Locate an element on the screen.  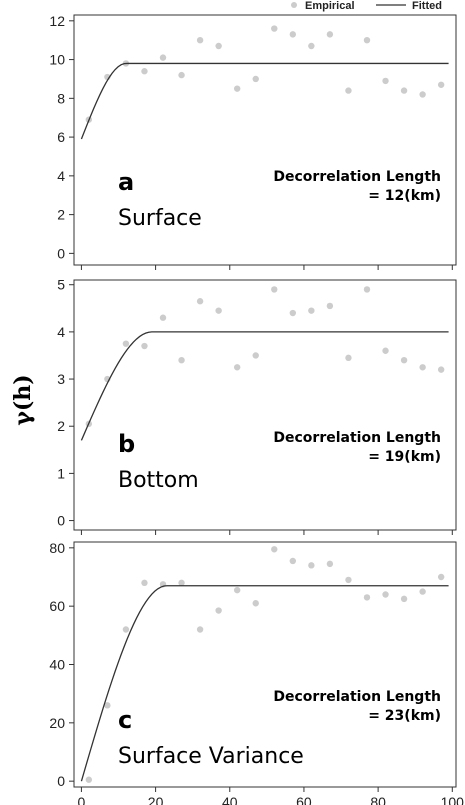
panel-c-letter: c is located at coordinates (125, 720).